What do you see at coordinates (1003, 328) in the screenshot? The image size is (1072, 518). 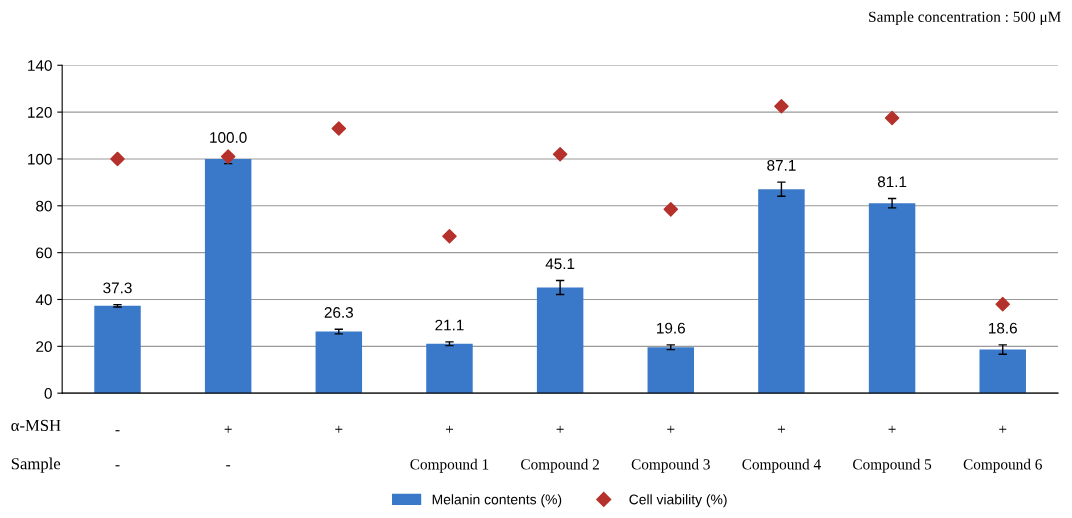 I see `data-label: 18.6` at bounding box center [1003, 328].